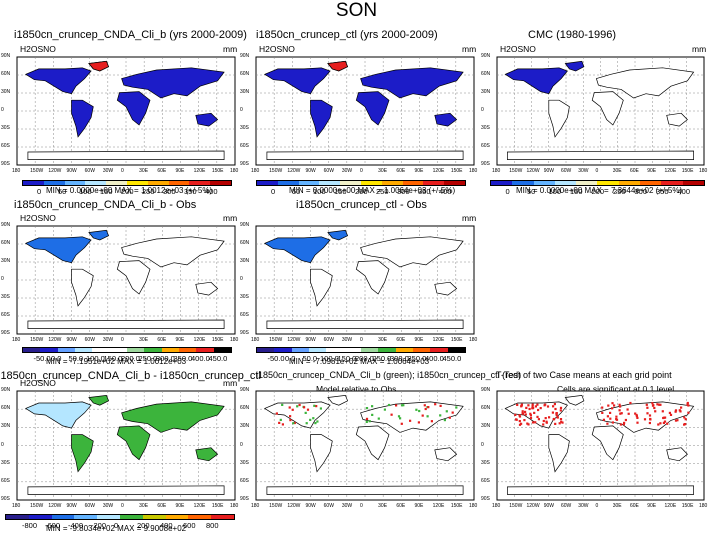 The height and width of the screenshot is (536, 713). What do you see at coordinates (95, 358) in the screenshot?
I see `colorbar-tick-label: 100.0` at bounding box center [95, 358].